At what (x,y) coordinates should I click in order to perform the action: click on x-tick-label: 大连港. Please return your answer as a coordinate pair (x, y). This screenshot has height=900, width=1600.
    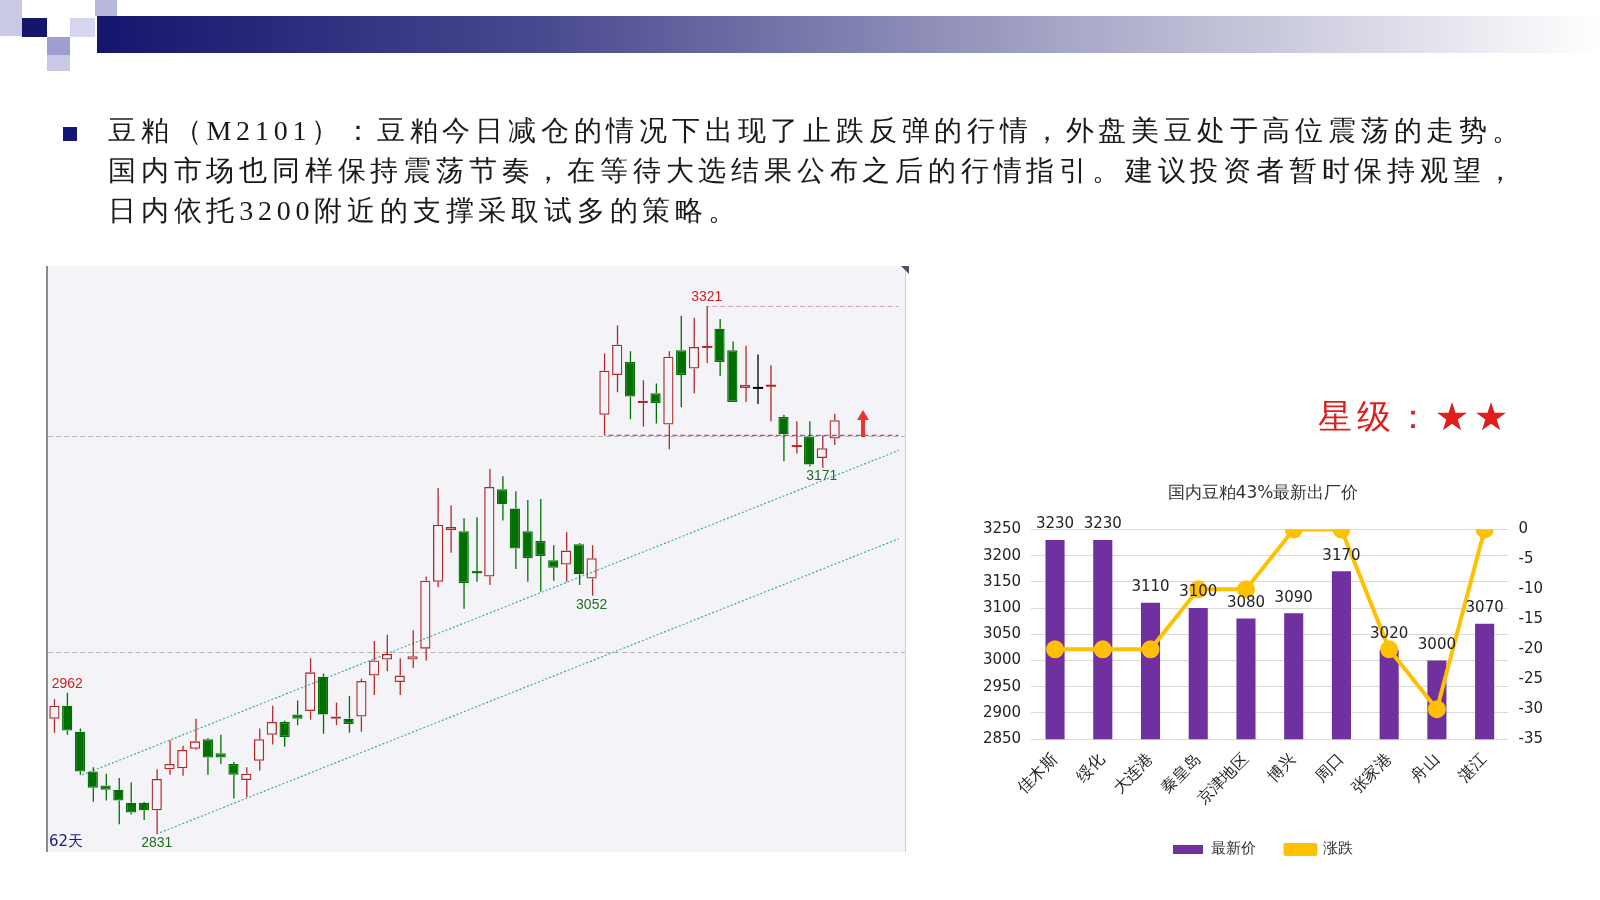
    Looking at the image, I should click on (1132, 773).